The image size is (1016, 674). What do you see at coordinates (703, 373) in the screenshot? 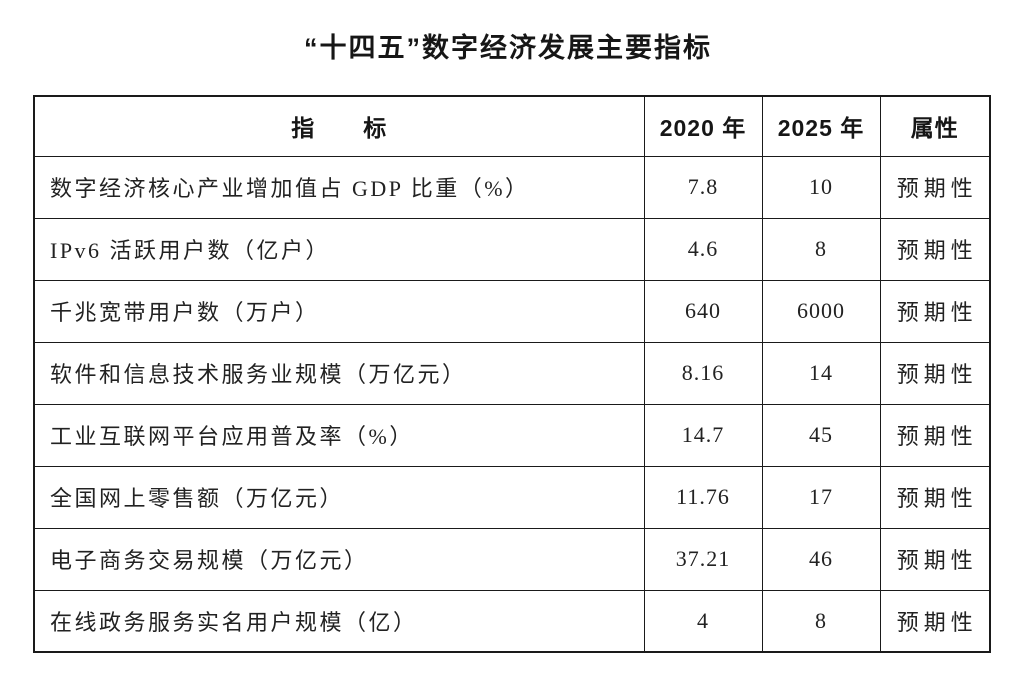
I see `value-2020-cell: 8.16` at bounding box center [703, 373].